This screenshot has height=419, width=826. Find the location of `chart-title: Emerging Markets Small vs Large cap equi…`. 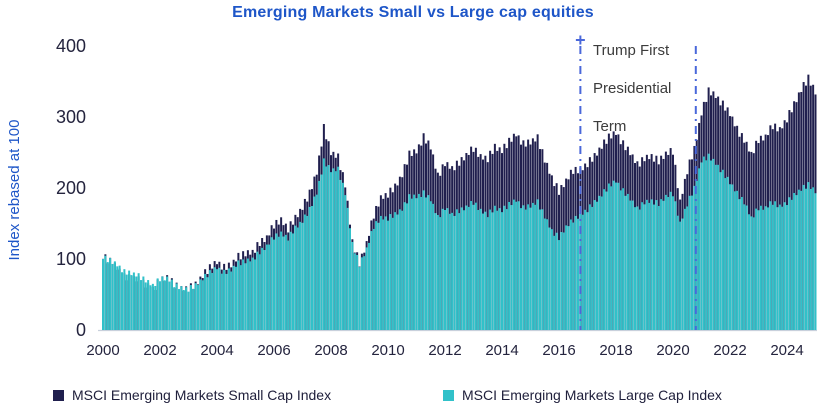

chart-title: Emerging Markets Small vs Large cap equi… is located at coordinates (413, 12).